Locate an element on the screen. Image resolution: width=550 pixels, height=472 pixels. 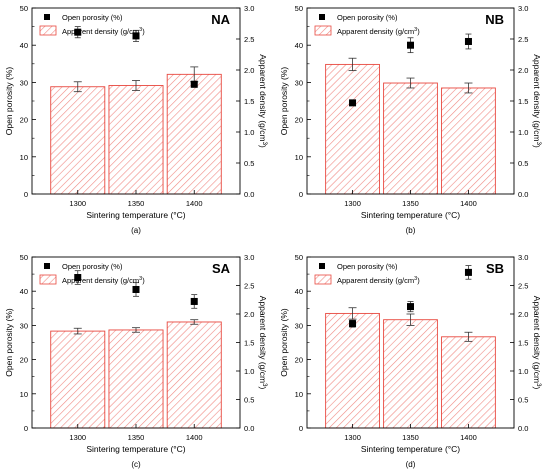
panel-label: (b) is located at coordinates (411, 230).